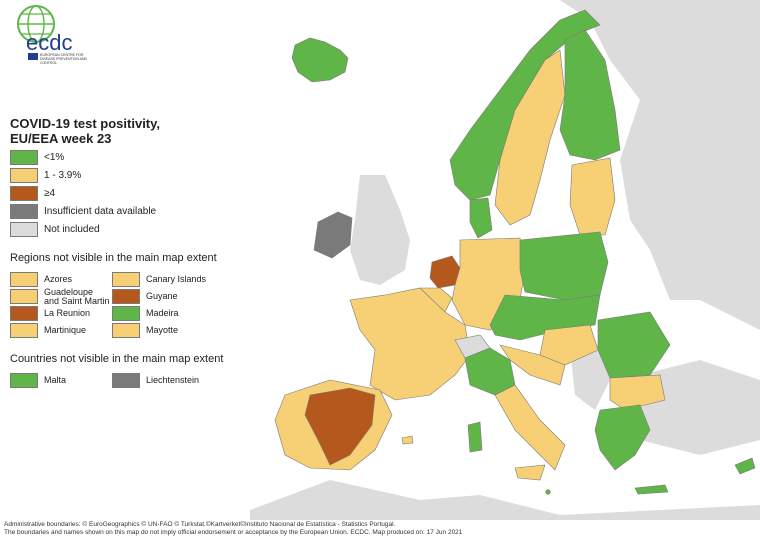 This screenshot has height=537, width=760. I want to click on region-hungary, so click(569, 345).